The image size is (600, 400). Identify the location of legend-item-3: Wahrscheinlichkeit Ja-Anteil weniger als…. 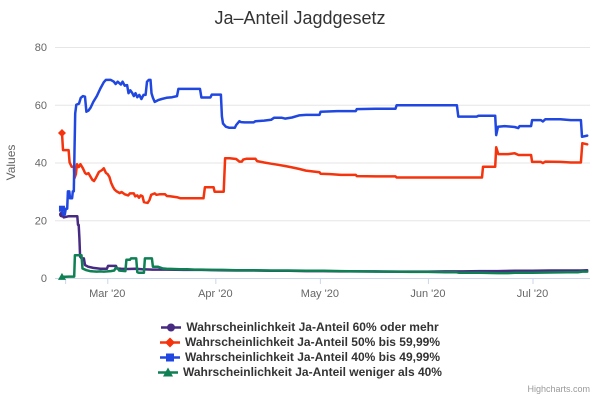
(300, 372).